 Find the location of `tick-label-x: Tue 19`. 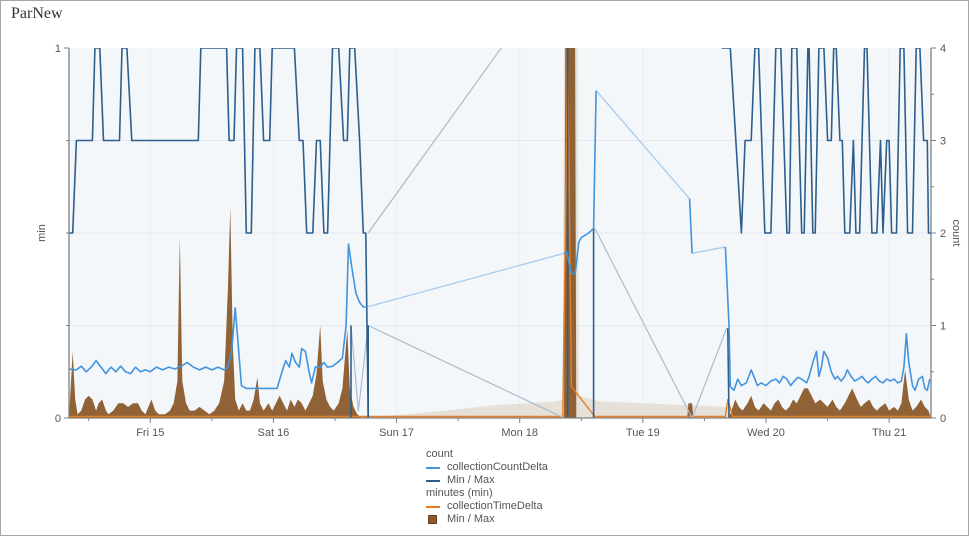

tick-label-x: Tue 19 is located at coordinates (643, 433).